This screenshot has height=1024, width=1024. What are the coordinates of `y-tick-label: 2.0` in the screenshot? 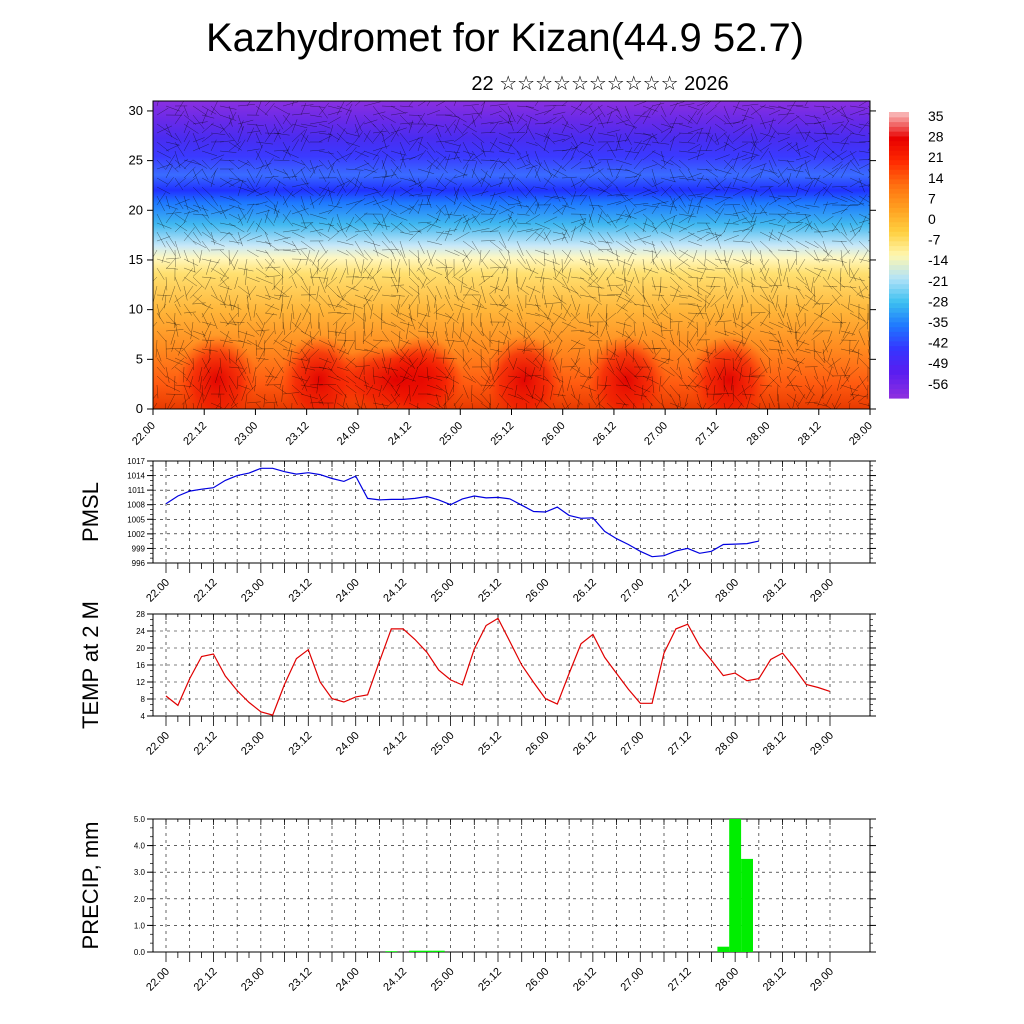 It's located at (140, 899).